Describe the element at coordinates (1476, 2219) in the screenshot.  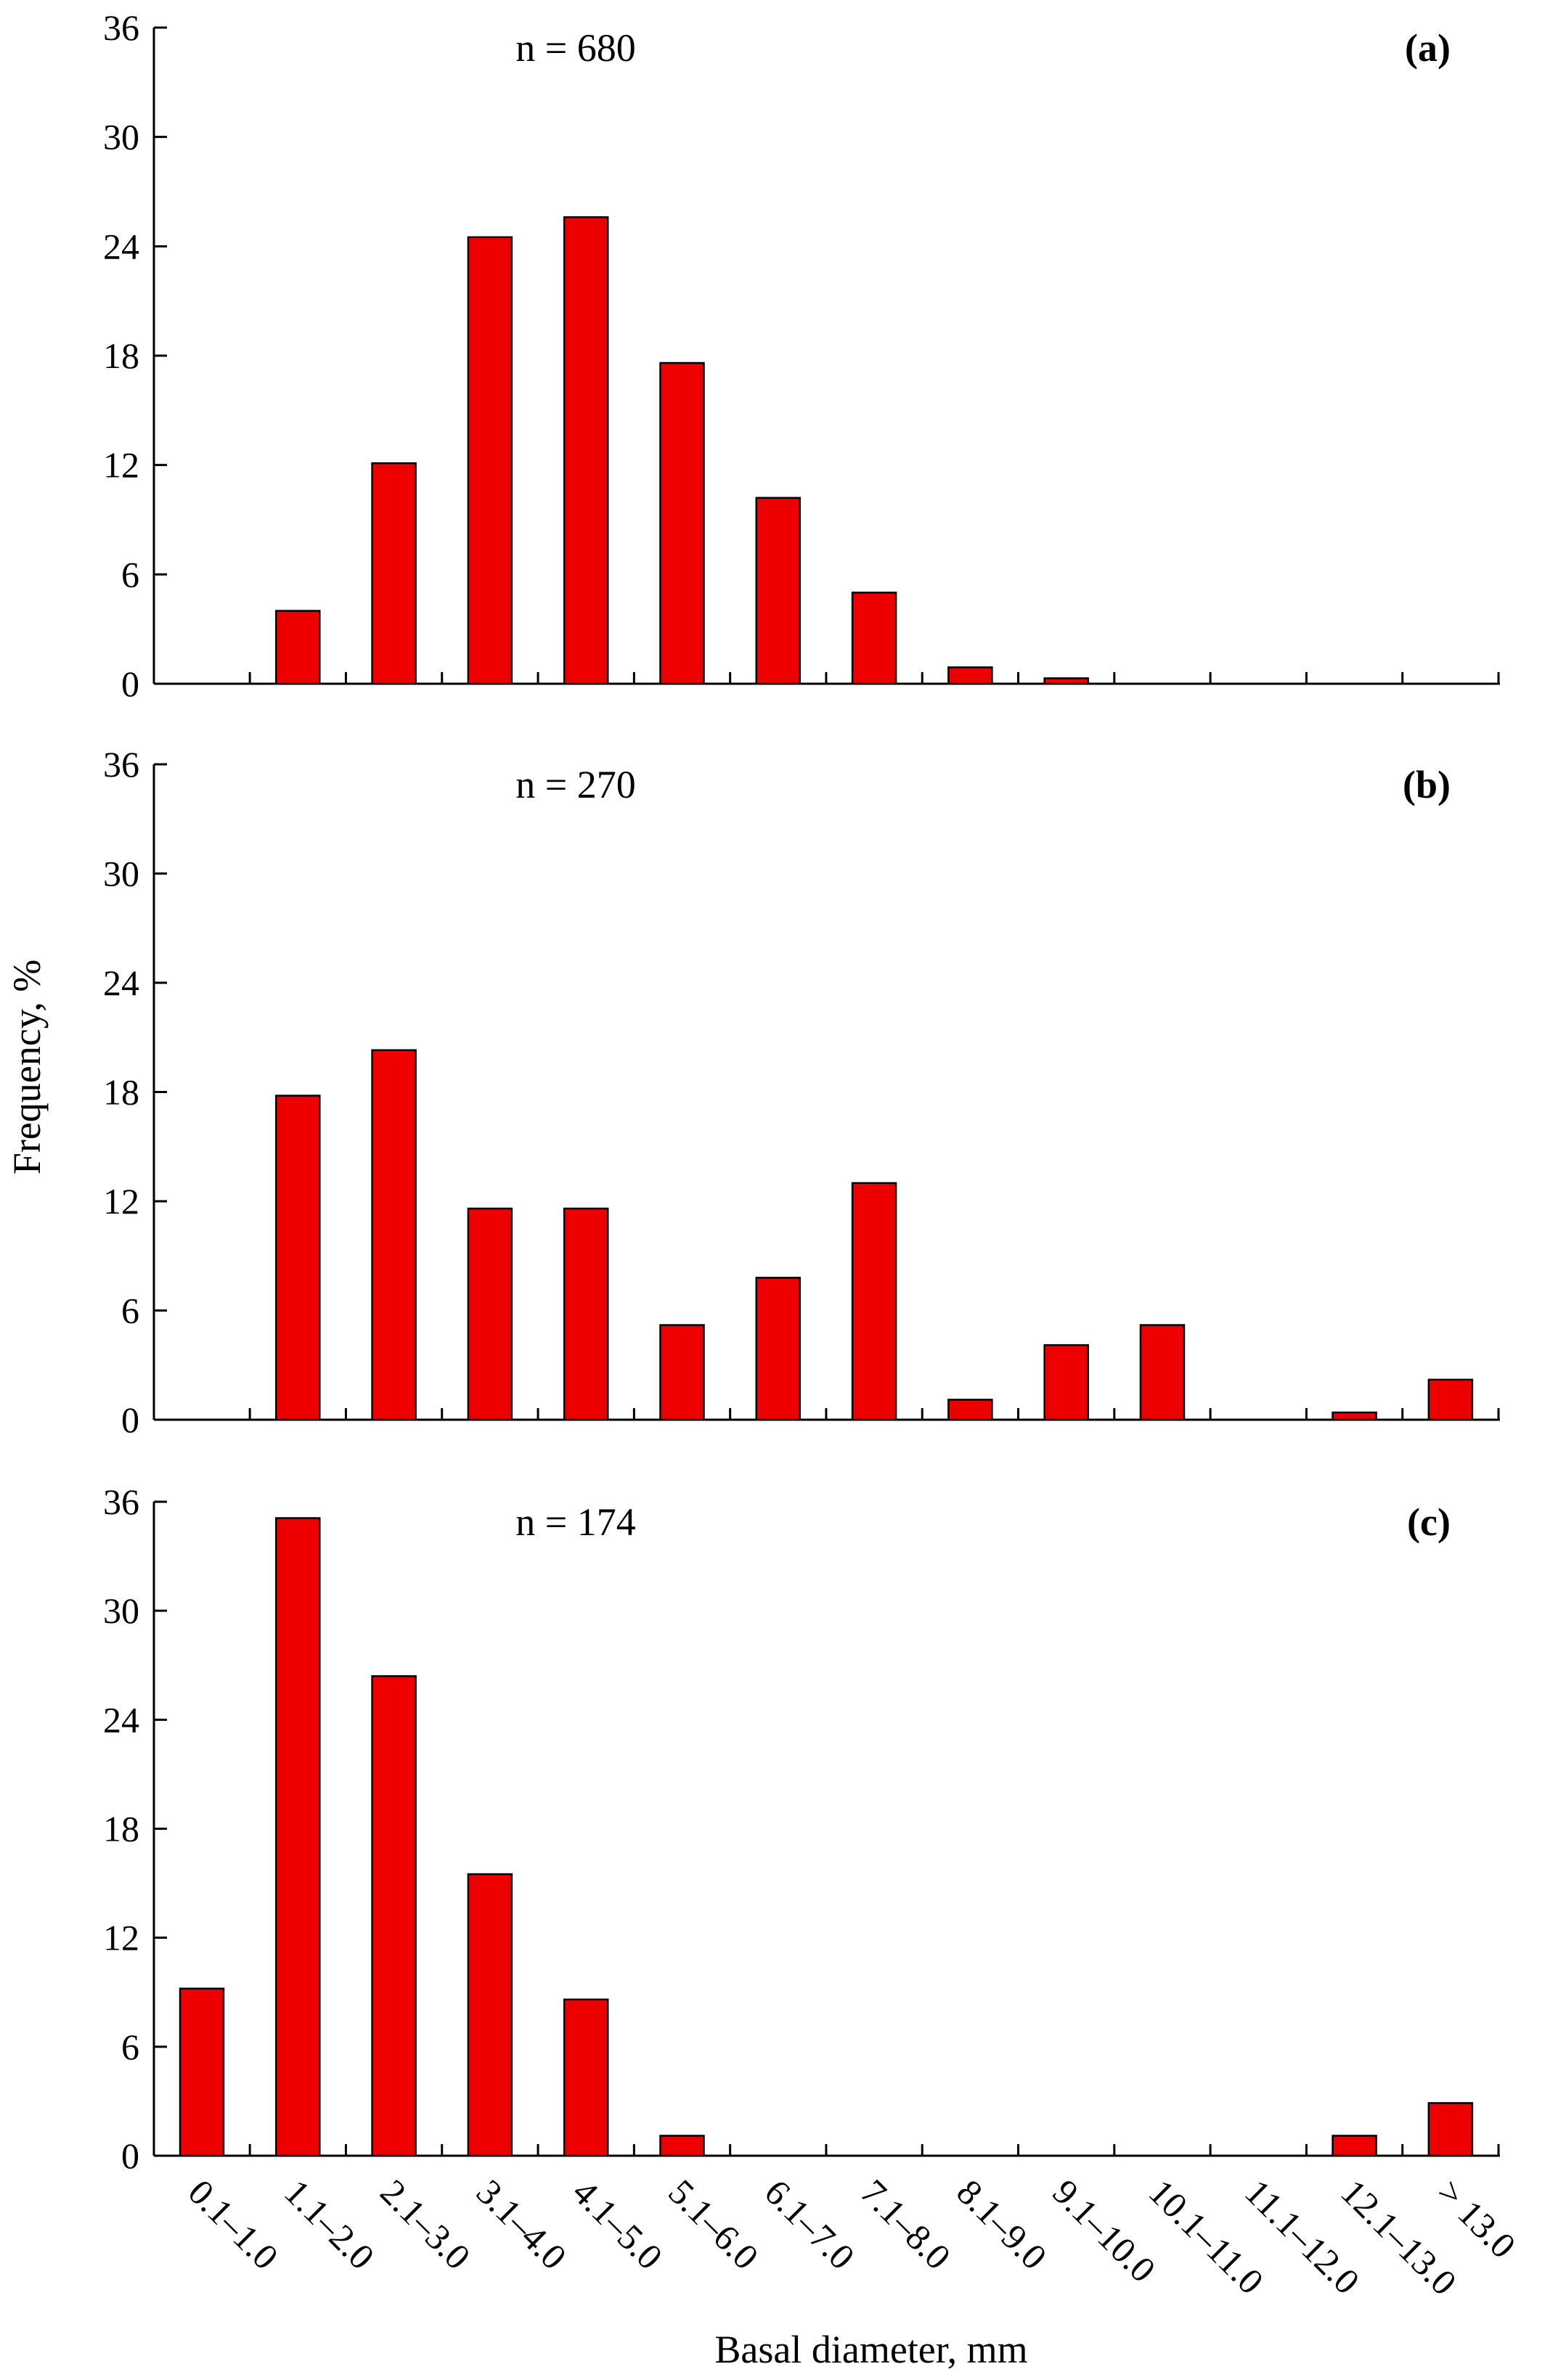
I see `x-category-label: > 13.0` at that location.